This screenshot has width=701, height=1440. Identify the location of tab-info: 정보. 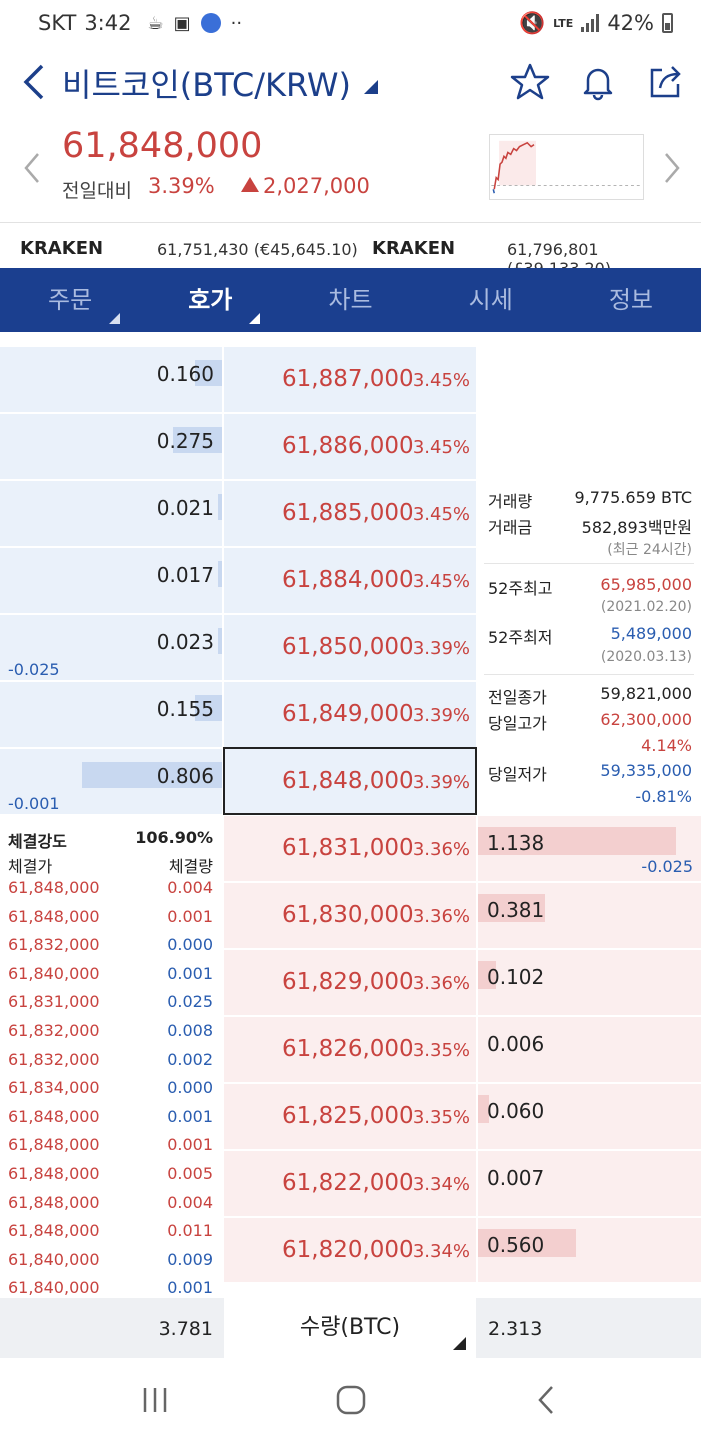
(631, 300).